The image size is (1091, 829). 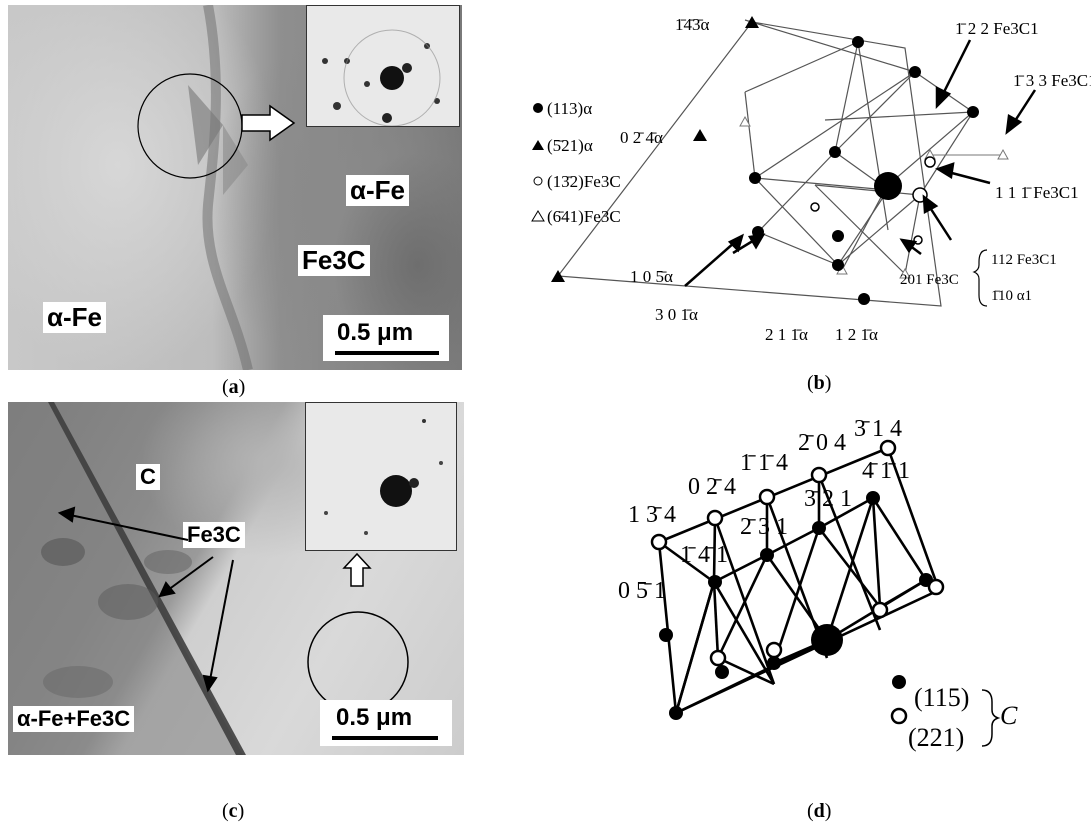 What do you see at coordinates (387, 353) in the screenshot?
I see `scale-bar-a` at bounding box center [387, 353].